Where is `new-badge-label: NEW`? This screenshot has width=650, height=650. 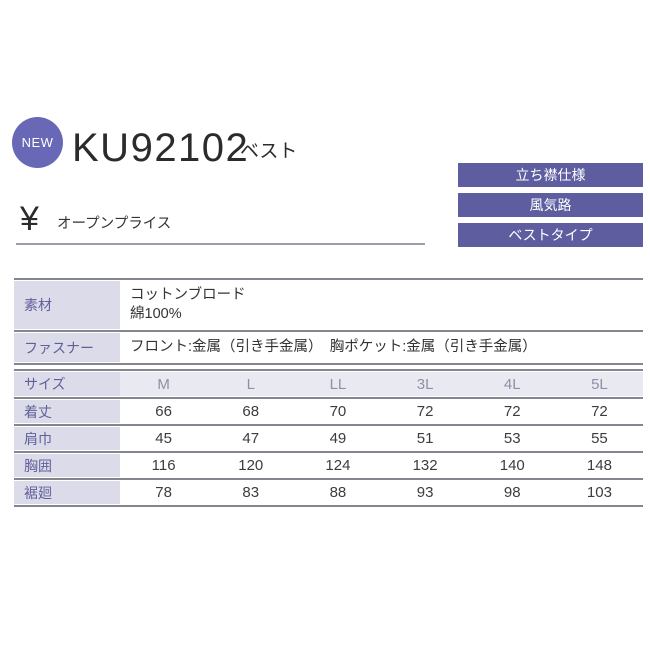 new-badge-label: NEW is located at coordinates (37, 142).